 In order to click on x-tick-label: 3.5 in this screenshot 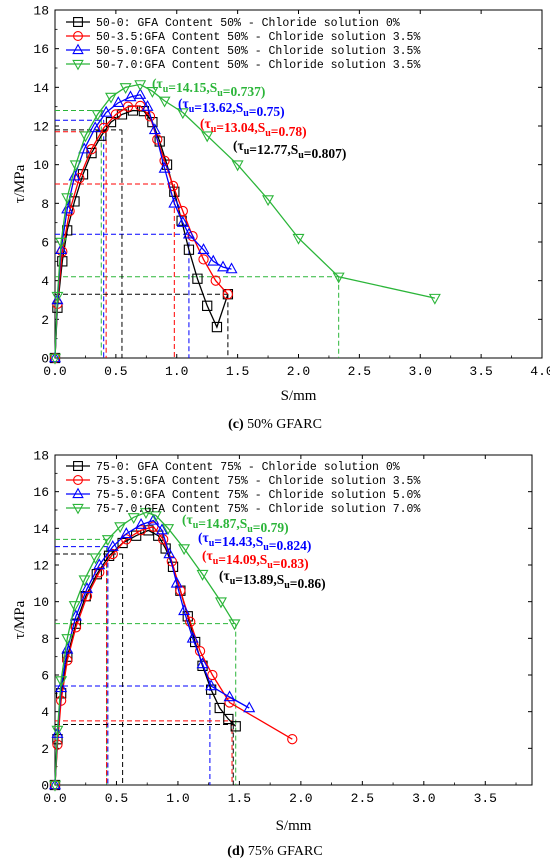, I will do `click(485, 798)`.